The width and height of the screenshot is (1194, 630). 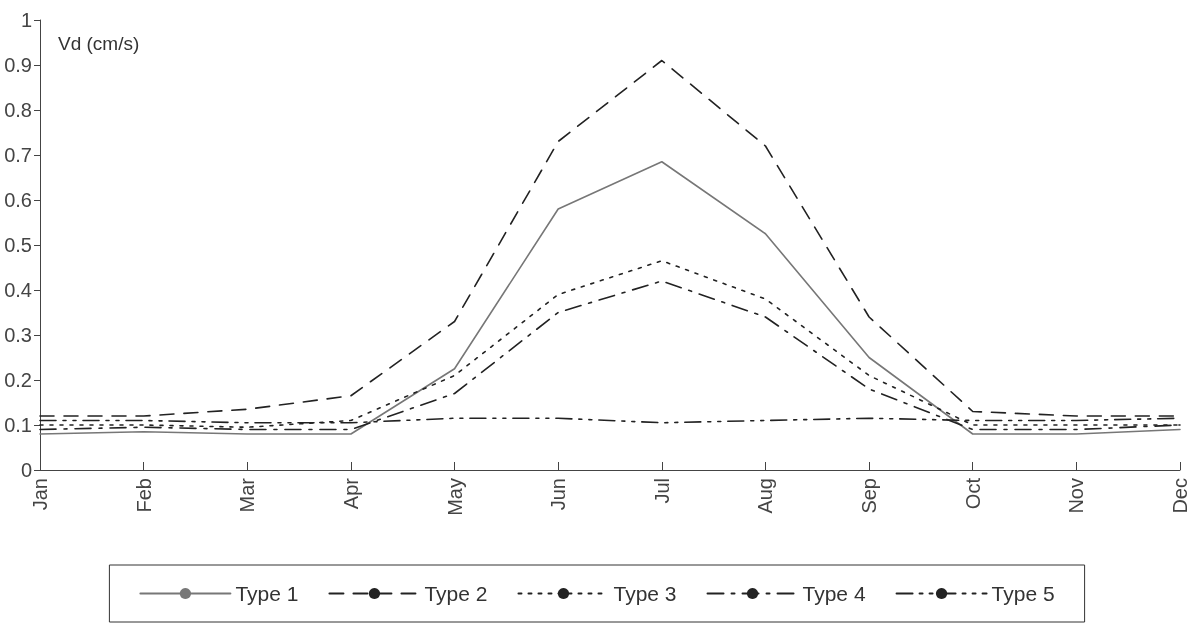 I want to click on x-tick-label: May, so click(x=454, y=497).